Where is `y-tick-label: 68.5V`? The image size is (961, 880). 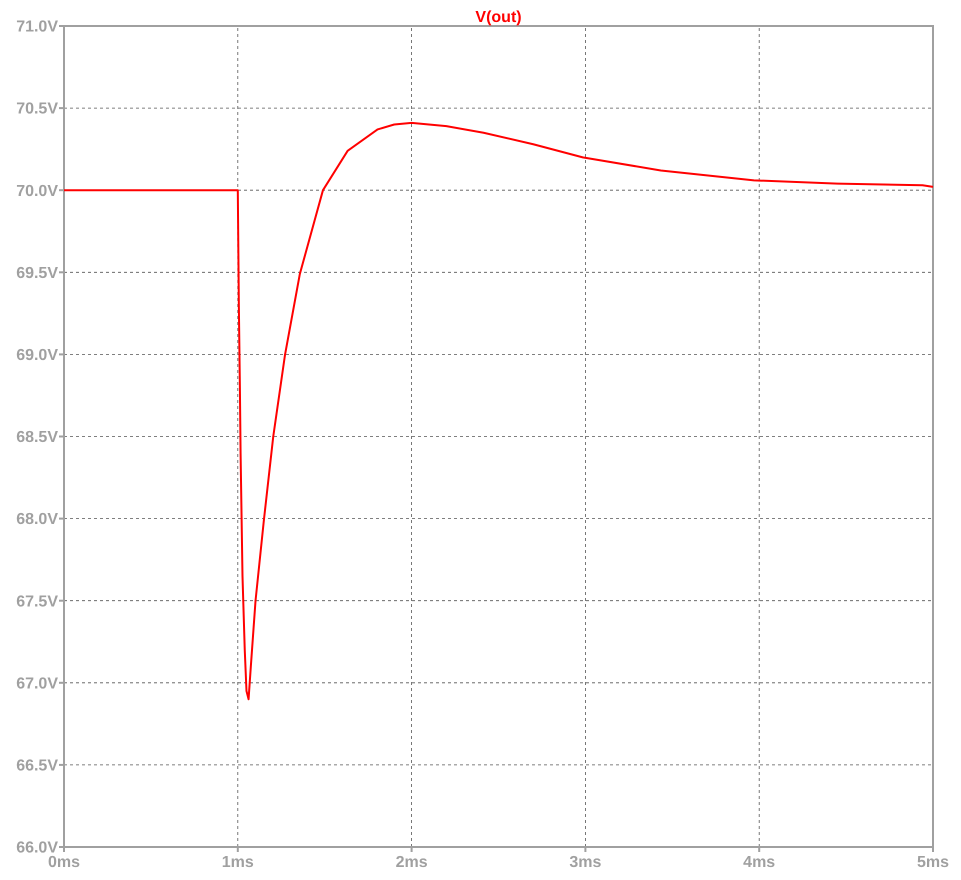 y-tick-label: 68.5V is located at coordinates (37, 437).